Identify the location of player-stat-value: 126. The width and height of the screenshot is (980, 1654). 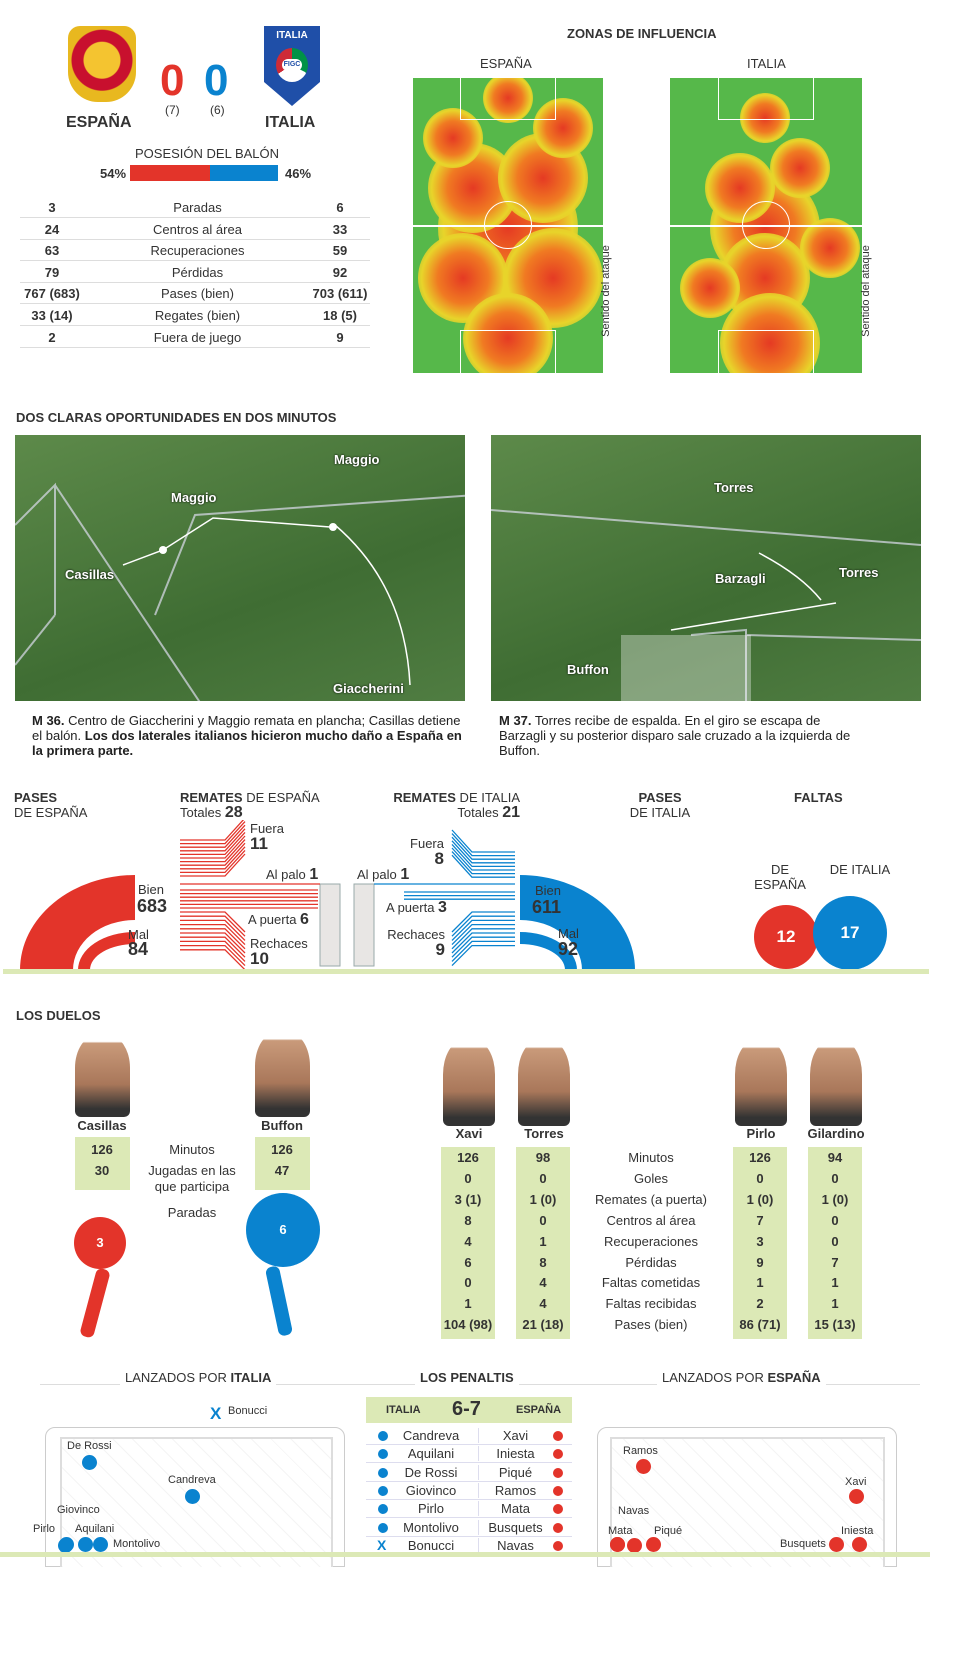
(468, 1157).